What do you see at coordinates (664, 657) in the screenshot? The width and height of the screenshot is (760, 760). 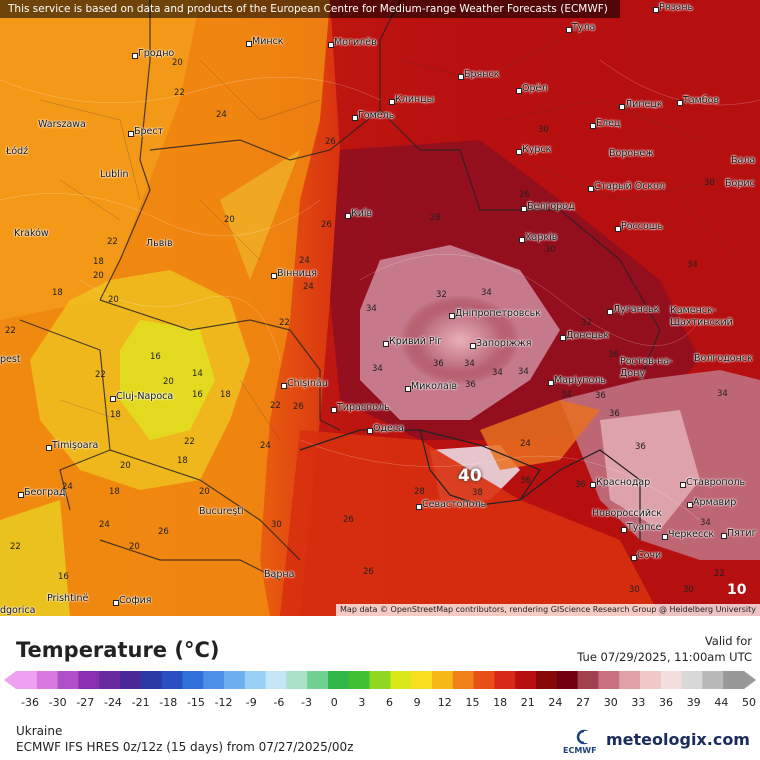 I see `valid-time: Tue 07/29/2025, 11:00am UTC` at bounding box center [664, 657].